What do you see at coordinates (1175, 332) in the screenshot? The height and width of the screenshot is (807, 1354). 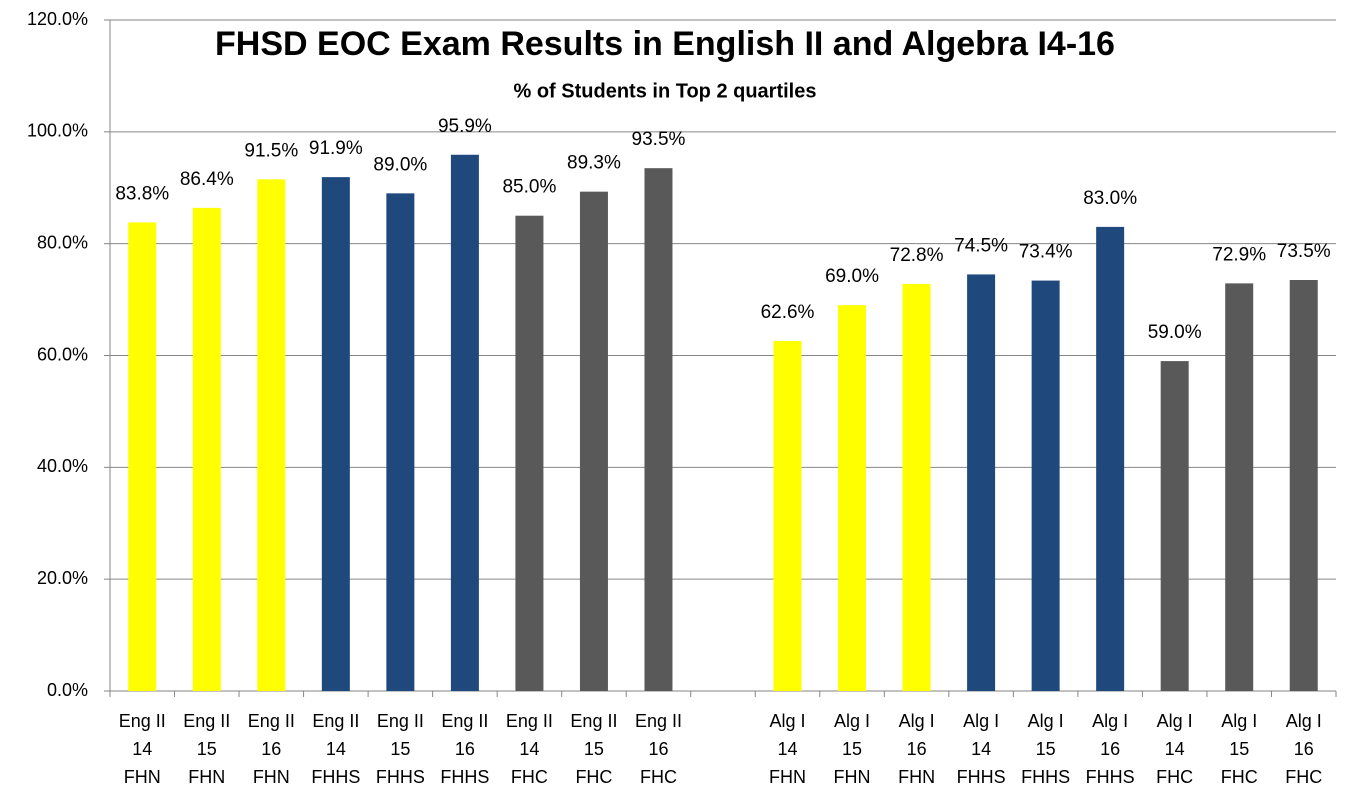 I see `data-label: 59.0%` at bounding box center [1175, 332].